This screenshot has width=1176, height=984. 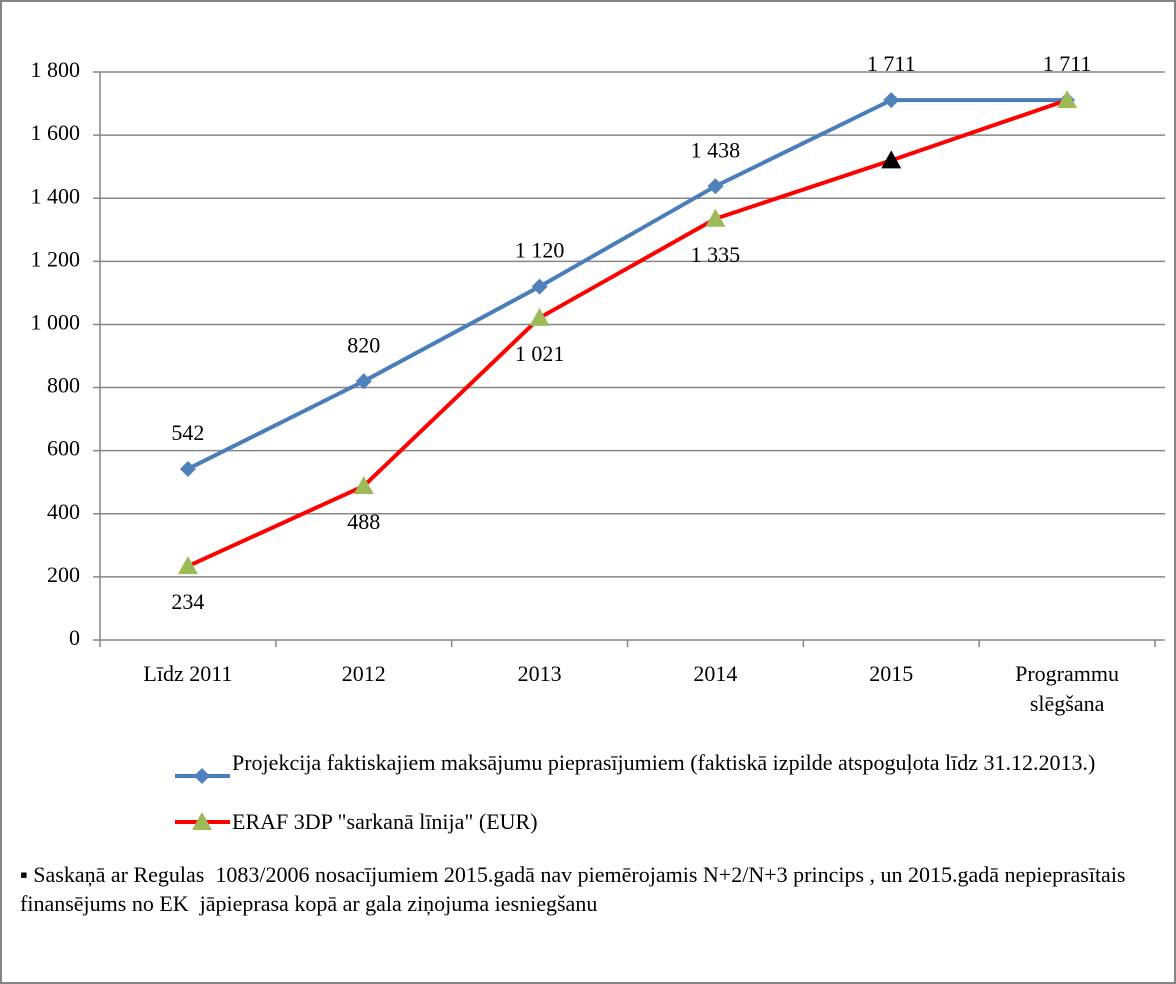 What do you see at coordinates (187, 432) in the screenshot?
I see `data-label: 542` at bounding box center [187, 432].